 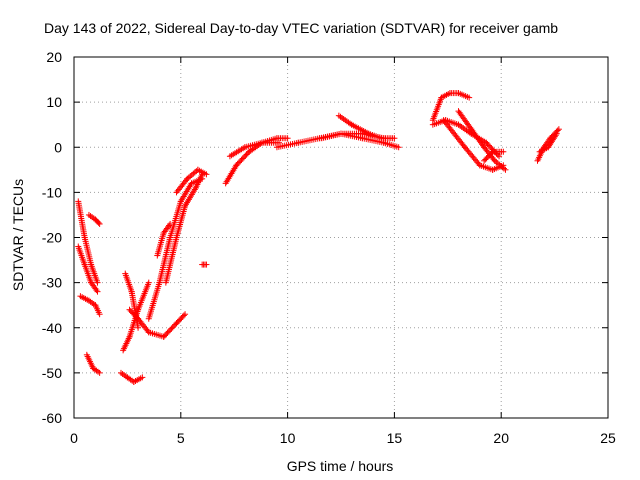 What do you see at coordinates (131, 377) in the screenshot?
I see `series-arc-f` at bounding box center [131, 377].